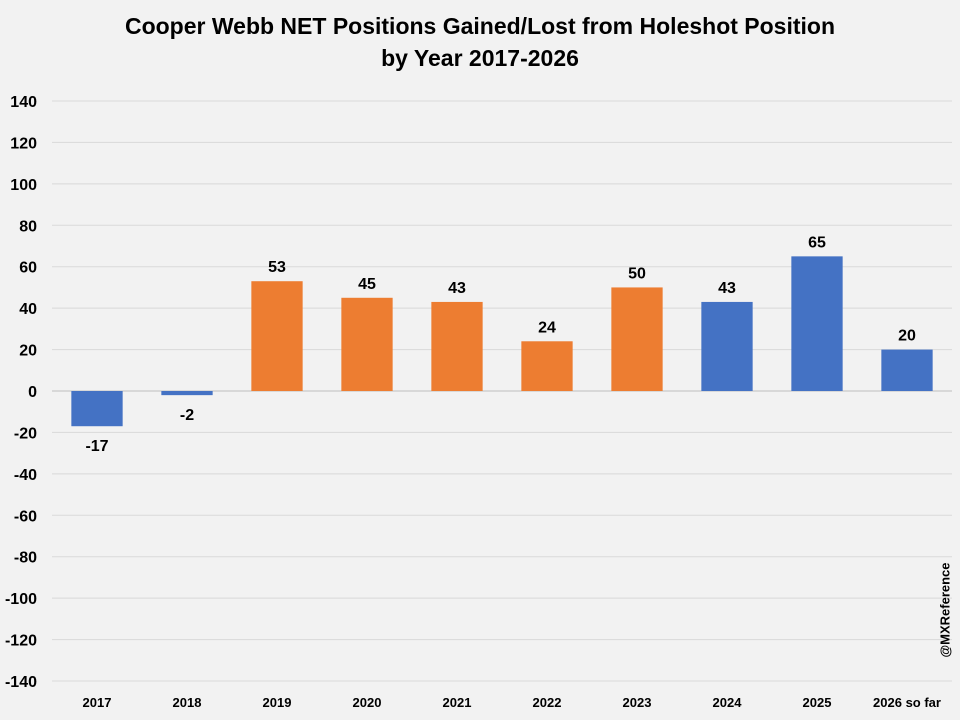 This screenshot has width=960, height=720. Describe the element at coordinates (637, 273) in the screenshot. I see `data-label: 50` at that location.